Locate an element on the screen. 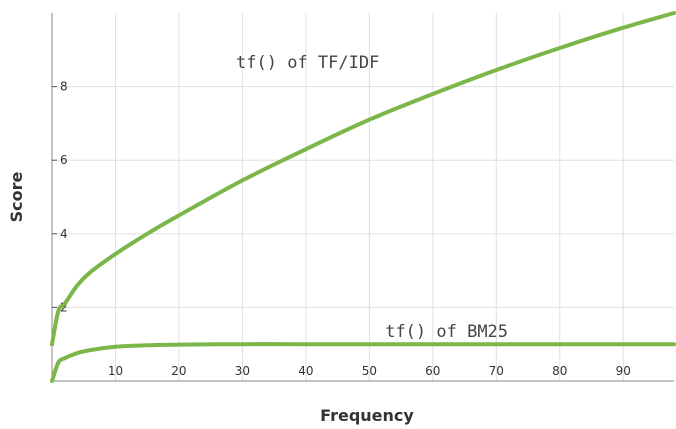 The image size is (676, 429). x-tick-label: 60 is located at coordinates (432, 371).